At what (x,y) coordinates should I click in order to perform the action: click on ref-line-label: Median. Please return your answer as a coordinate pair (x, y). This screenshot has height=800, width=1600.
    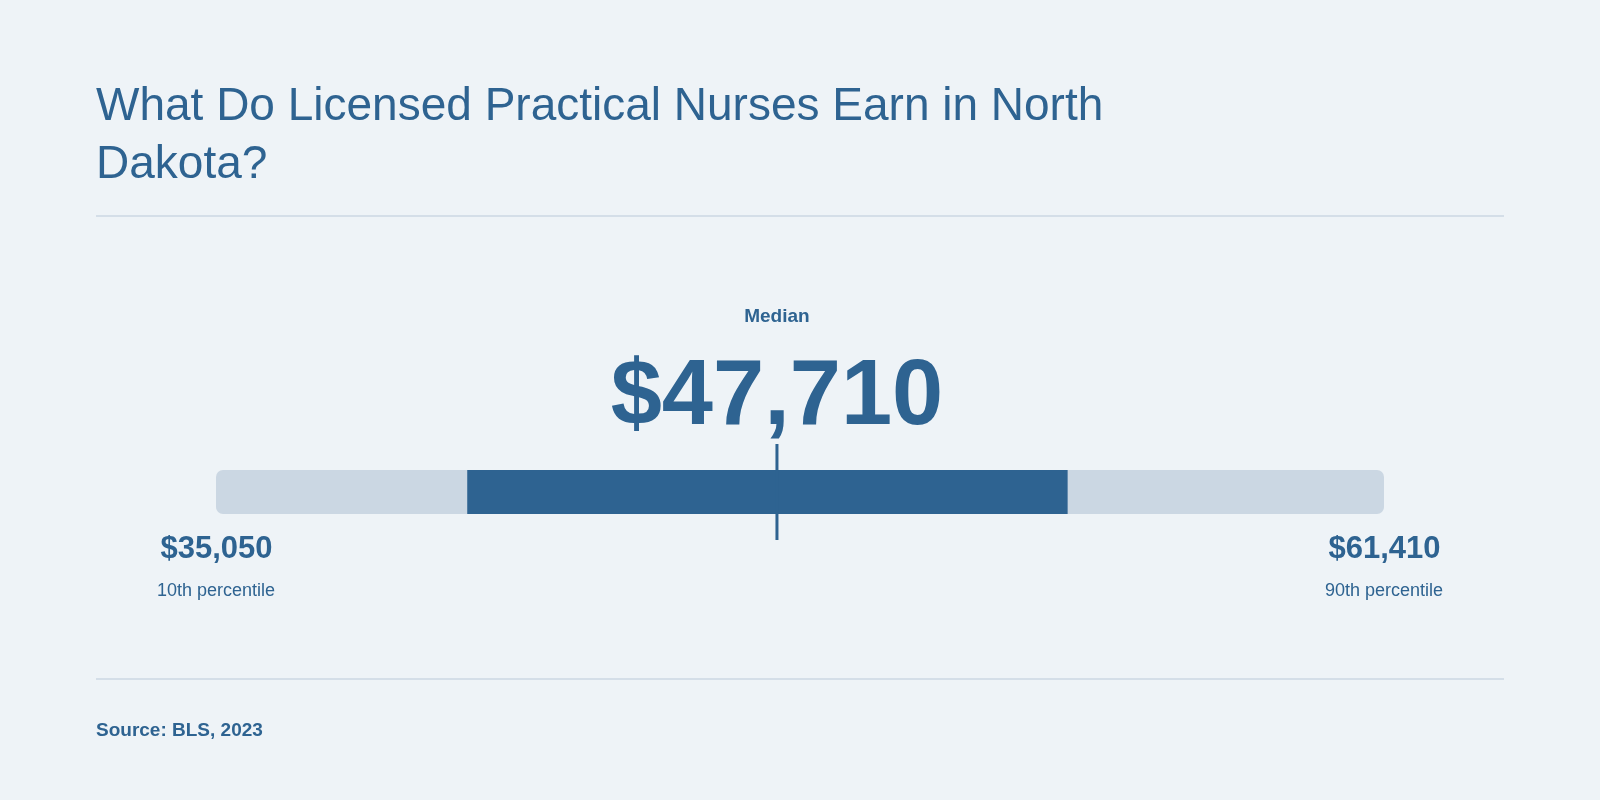
    Looking at the image, I should click on (777, 315).